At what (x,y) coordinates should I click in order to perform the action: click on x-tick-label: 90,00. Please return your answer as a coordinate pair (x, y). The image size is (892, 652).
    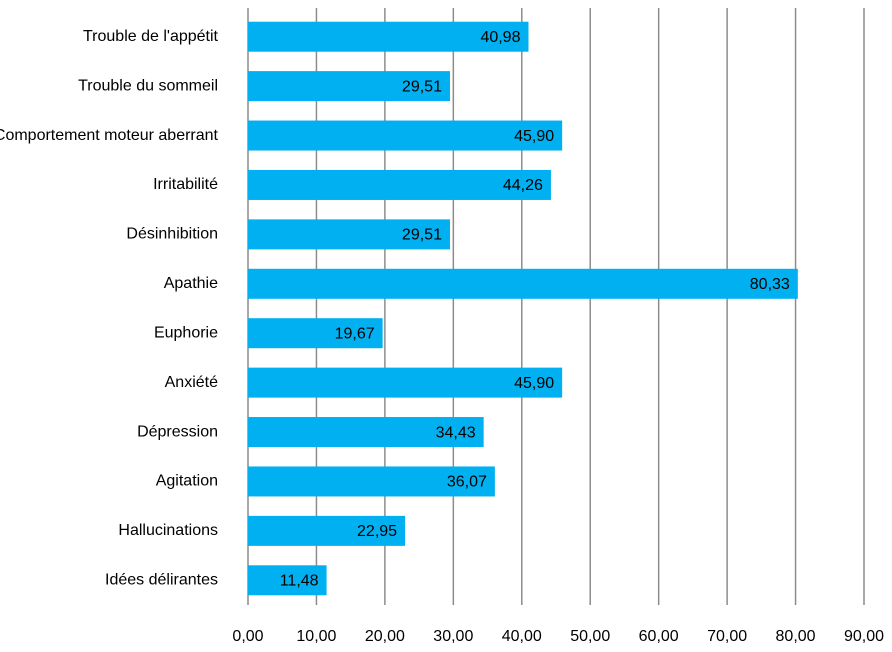
    Looking at the image, I should click on (864, 636).